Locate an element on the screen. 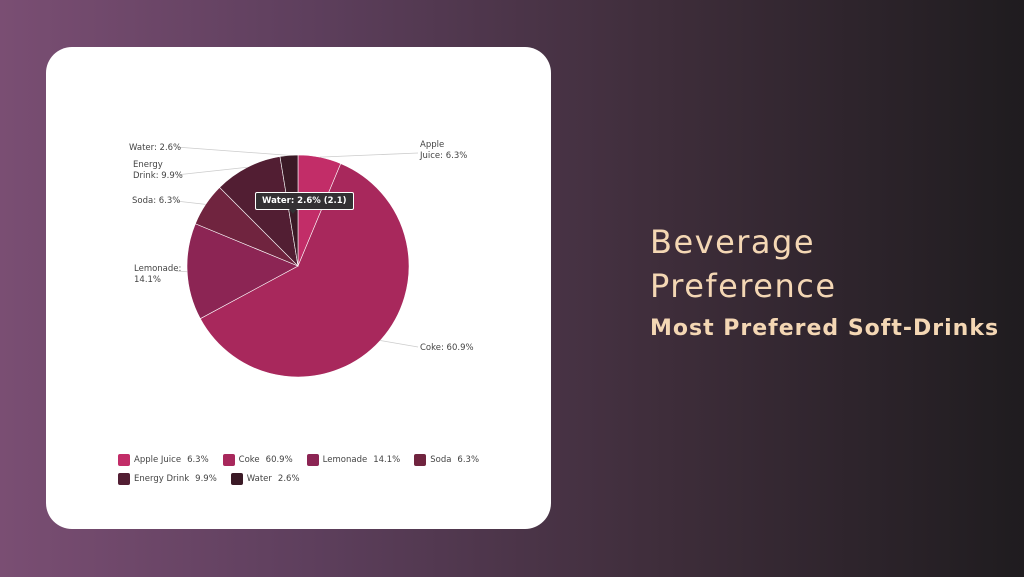  legend-item-energy-drink: Energy Drink 9.9% is located at coordinates (167, 479).